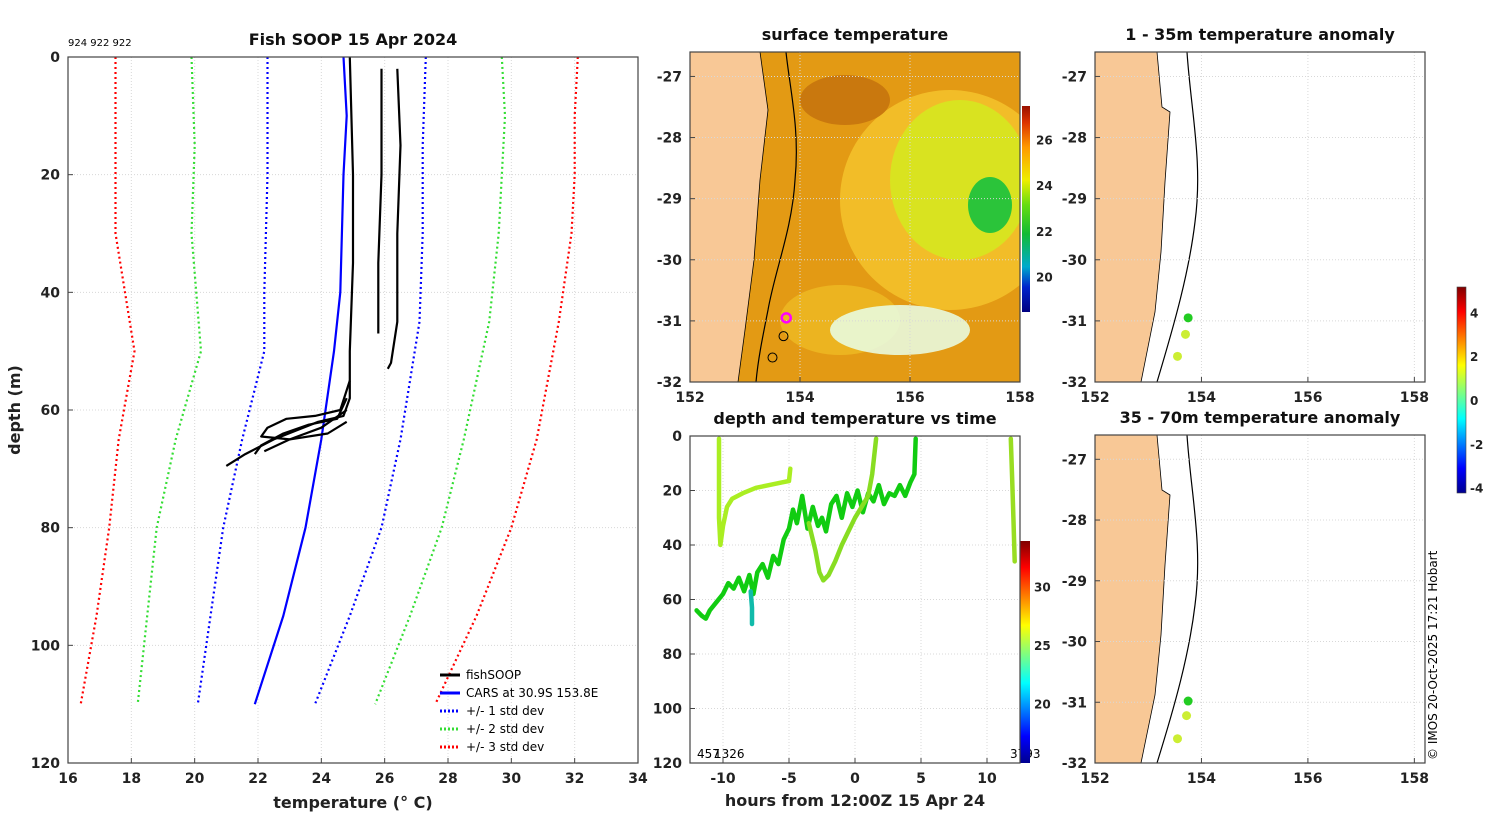 The image size is (1500, 820). What do you see at coordinates (195, 779) in the screenshot?
I see `x-tick-label: 20` at bounding box center [195, 779].